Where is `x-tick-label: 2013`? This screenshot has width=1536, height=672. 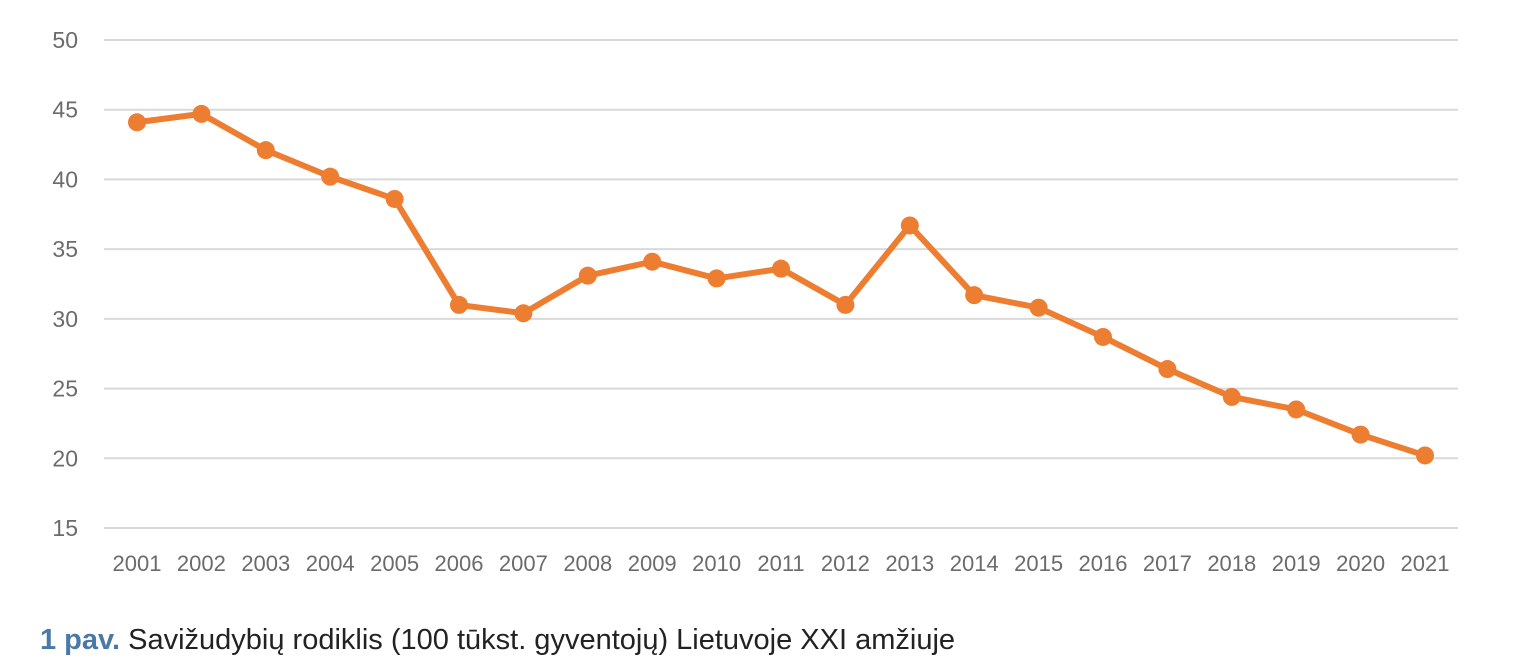 x-tick-label: 2013 is located at coordinates (909, 563).